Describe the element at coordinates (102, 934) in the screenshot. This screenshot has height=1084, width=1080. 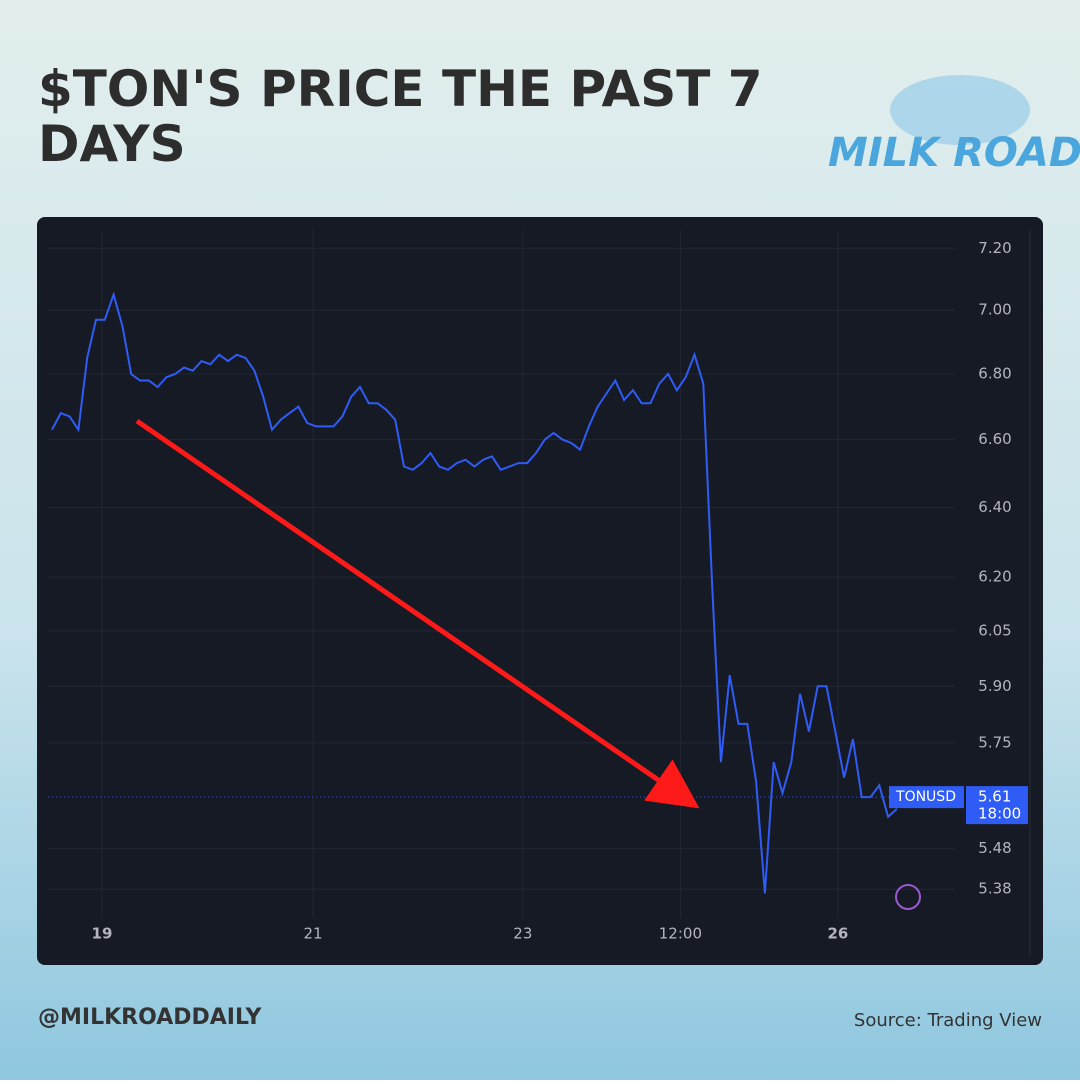
I see `x-tick-label: 19` at that location.